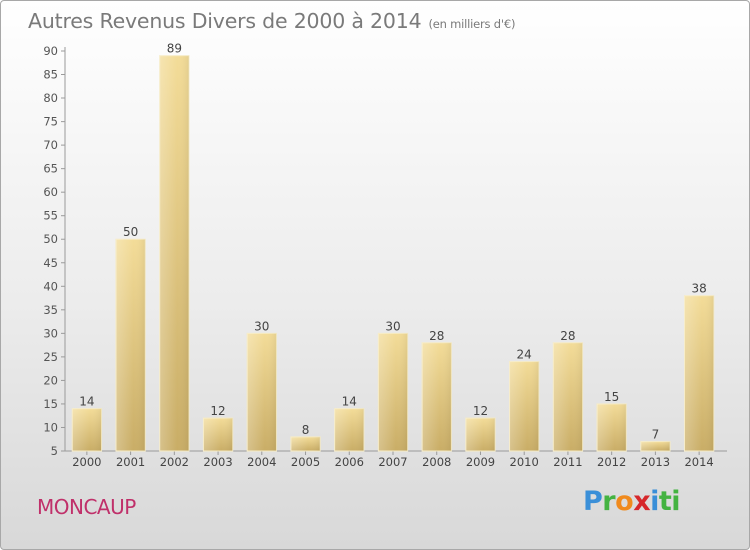 The width and height of the screenshot is (750, 550). I want to click on bar-shade-2009, so click(480, 434).